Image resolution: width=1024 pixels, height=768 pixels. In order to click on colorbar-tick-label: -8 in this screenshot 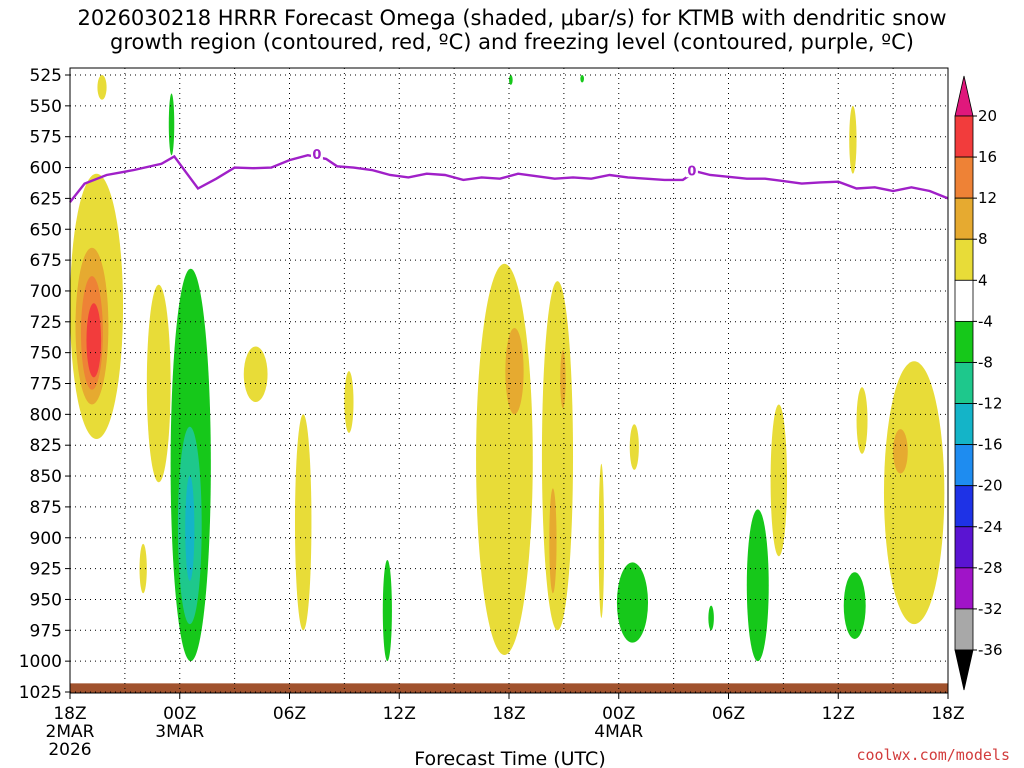, I will do `click(985, 362)`.